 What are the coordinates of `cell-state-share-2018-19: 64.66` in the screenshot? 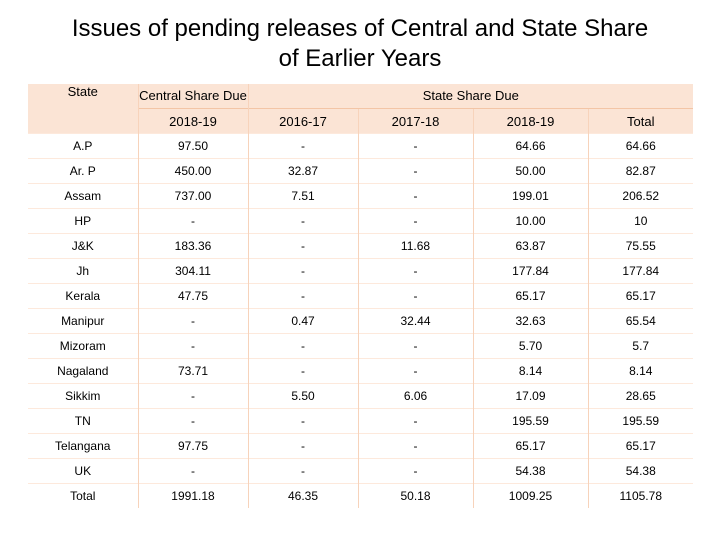 It's located at (530, 146).